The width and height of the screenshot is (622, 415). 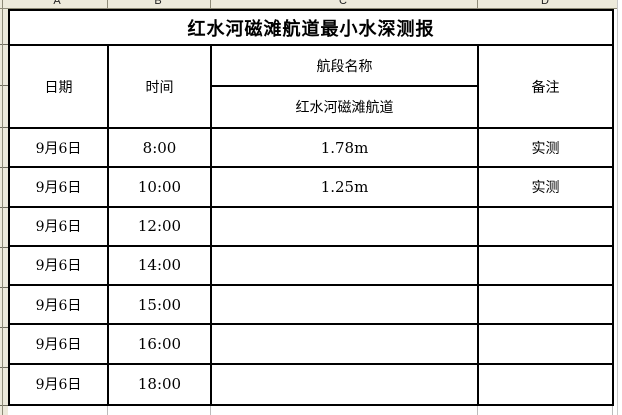 I want to click on time-cell: 18:00, so click(x=160, y=384).